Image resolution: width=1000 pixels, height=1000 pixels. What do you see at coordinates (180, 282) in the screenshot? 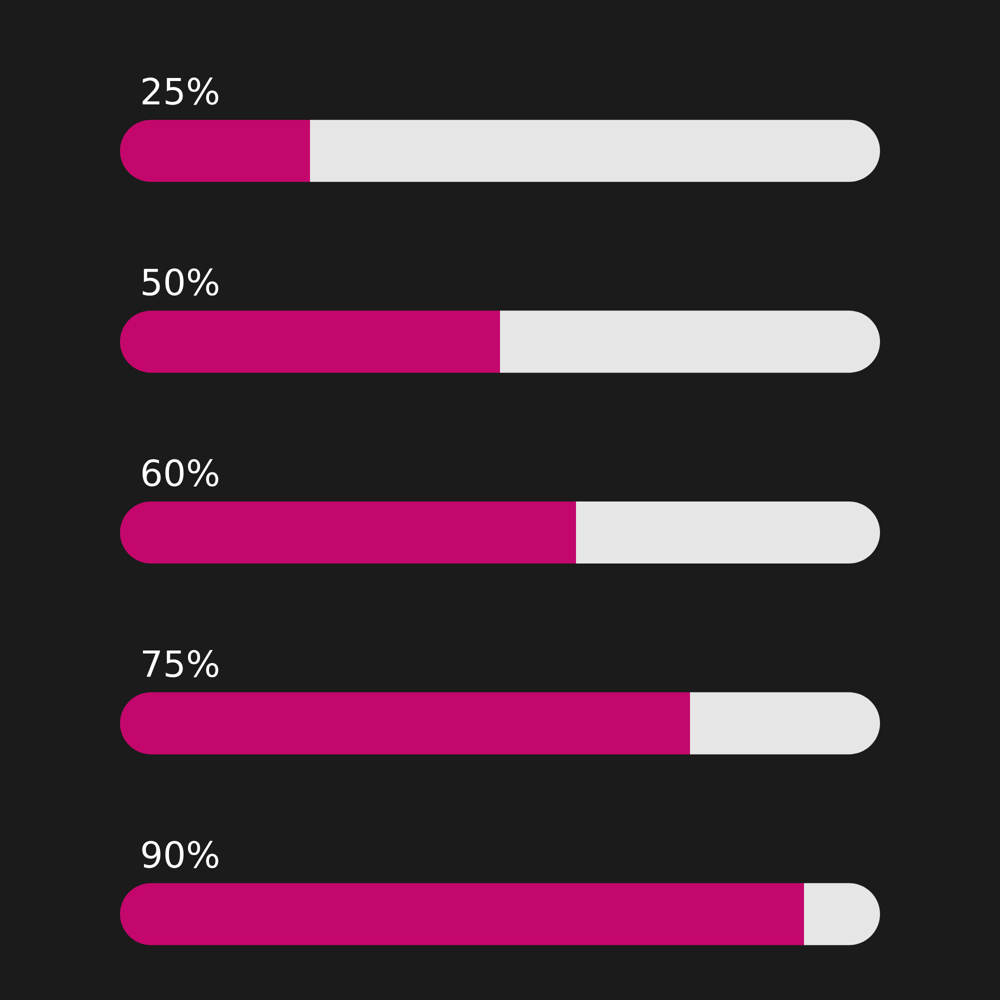
I see `data-label: 50%` at bounding box center [180, 282].